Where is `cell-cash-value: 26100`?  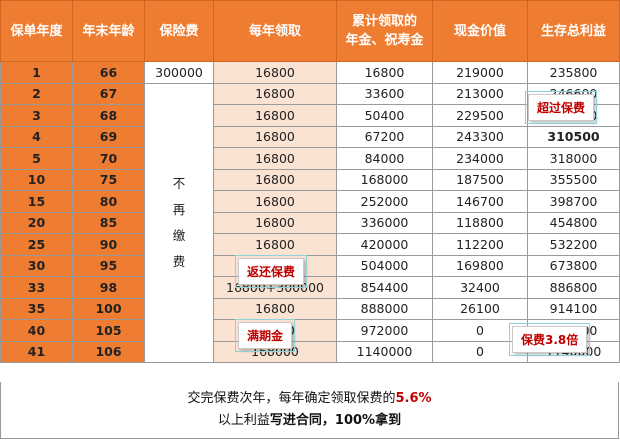 cell-cash-value: 26100 is located at coordinates (480, 308).